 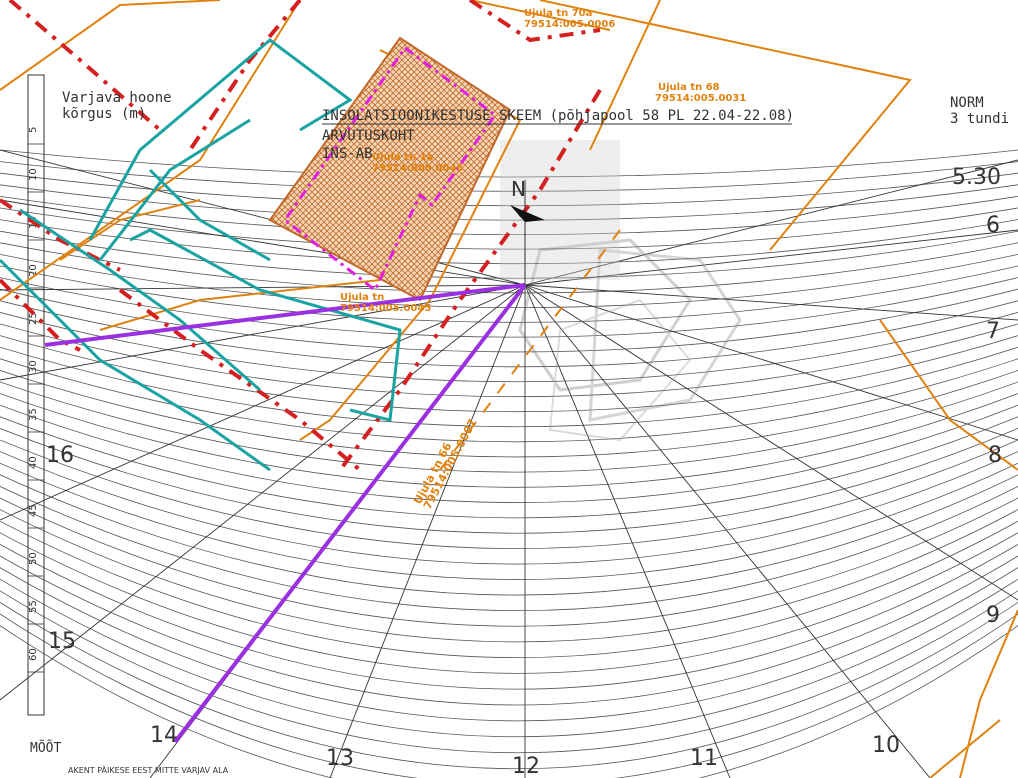 What do you see at coordinates (976, 177) in the screenshot?
I see `hour-label-530: 5.30` at bounding box center [976, 177].